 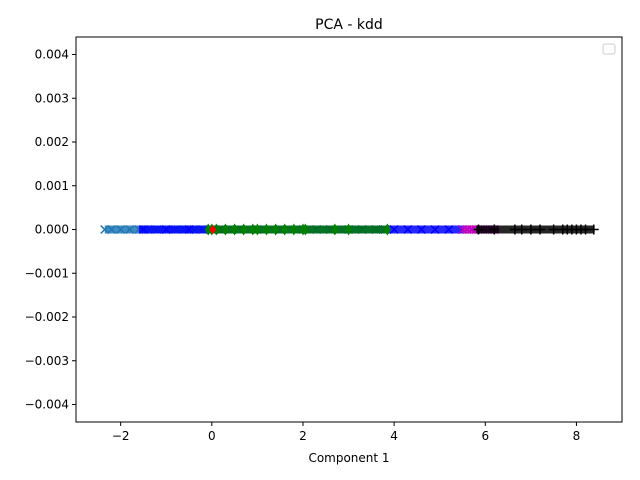 What do you see at coordinates (303, 436) in the screenshot?
I see `x-tick-label: 2` at bounding box center [303, 436].